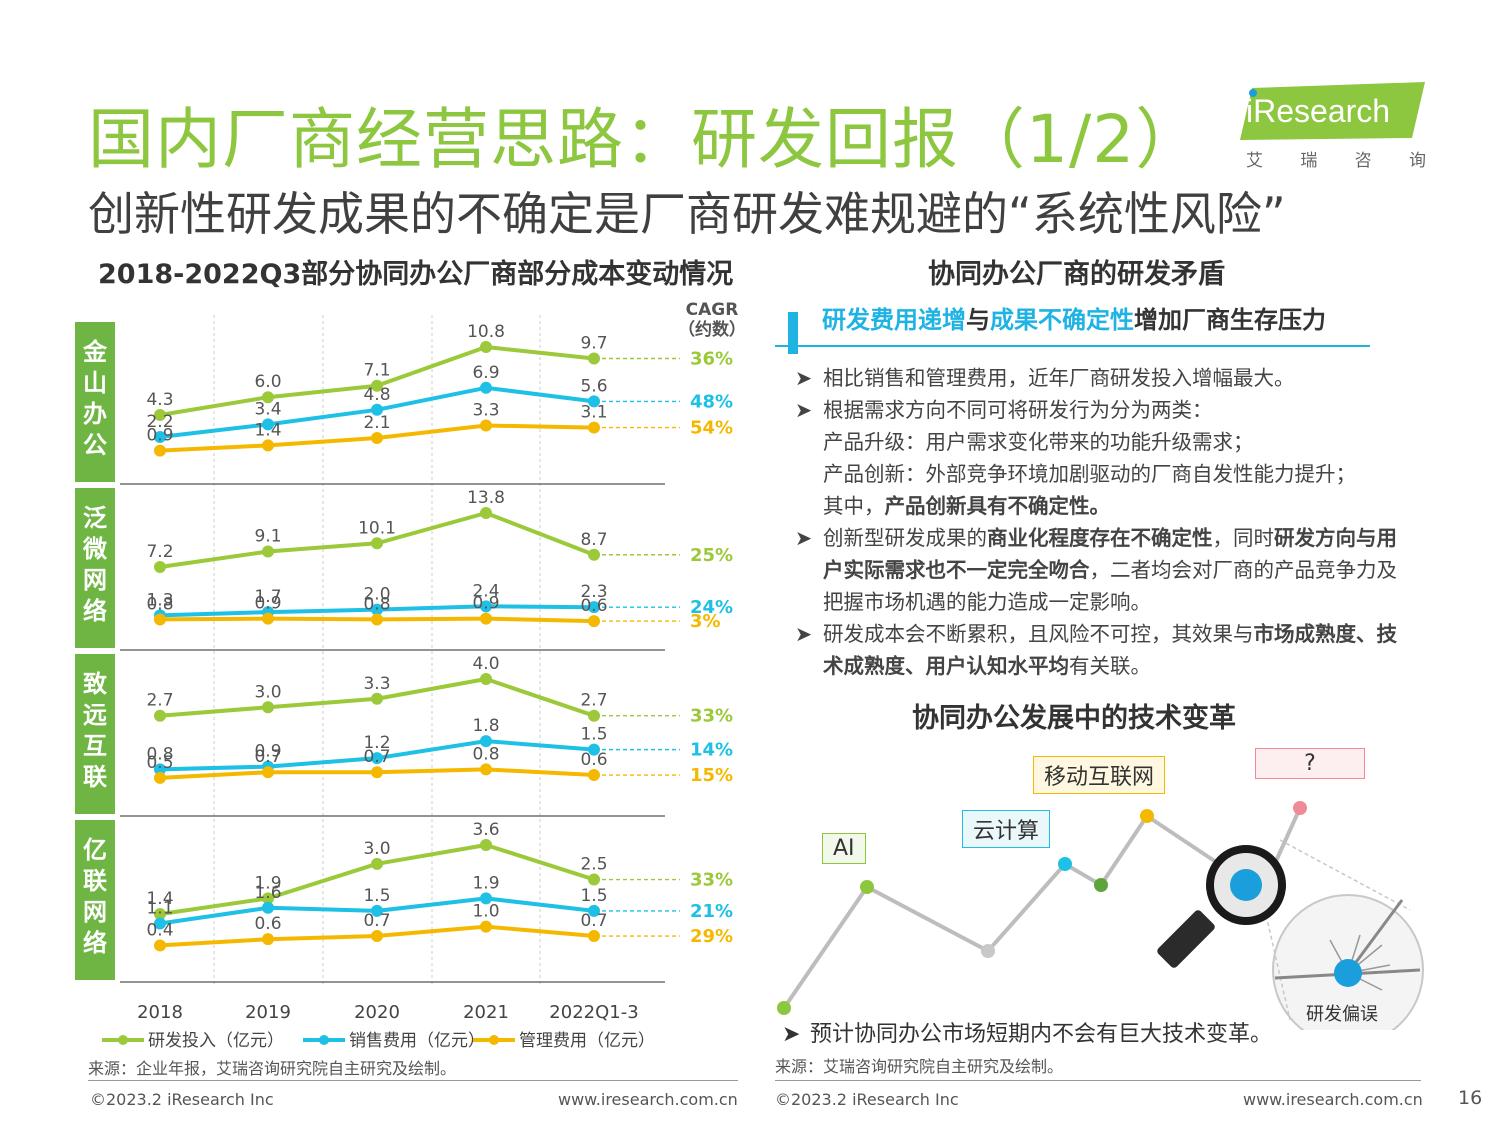  Describe the element at coordinates (978, 320) in the screenshot. I see `header-text-2: 与` at that location.